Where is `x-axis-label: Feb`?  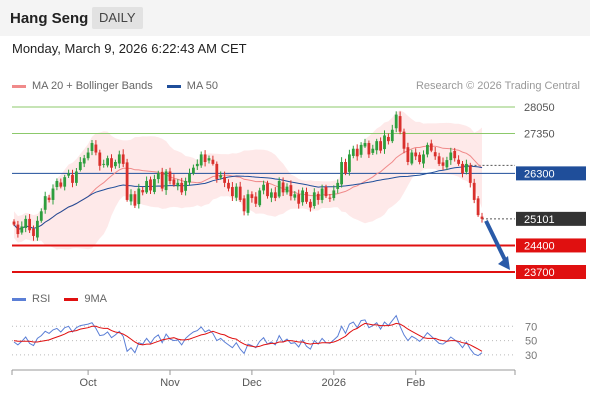
x-axis-label: Feb is located at coordinates (415, 383).